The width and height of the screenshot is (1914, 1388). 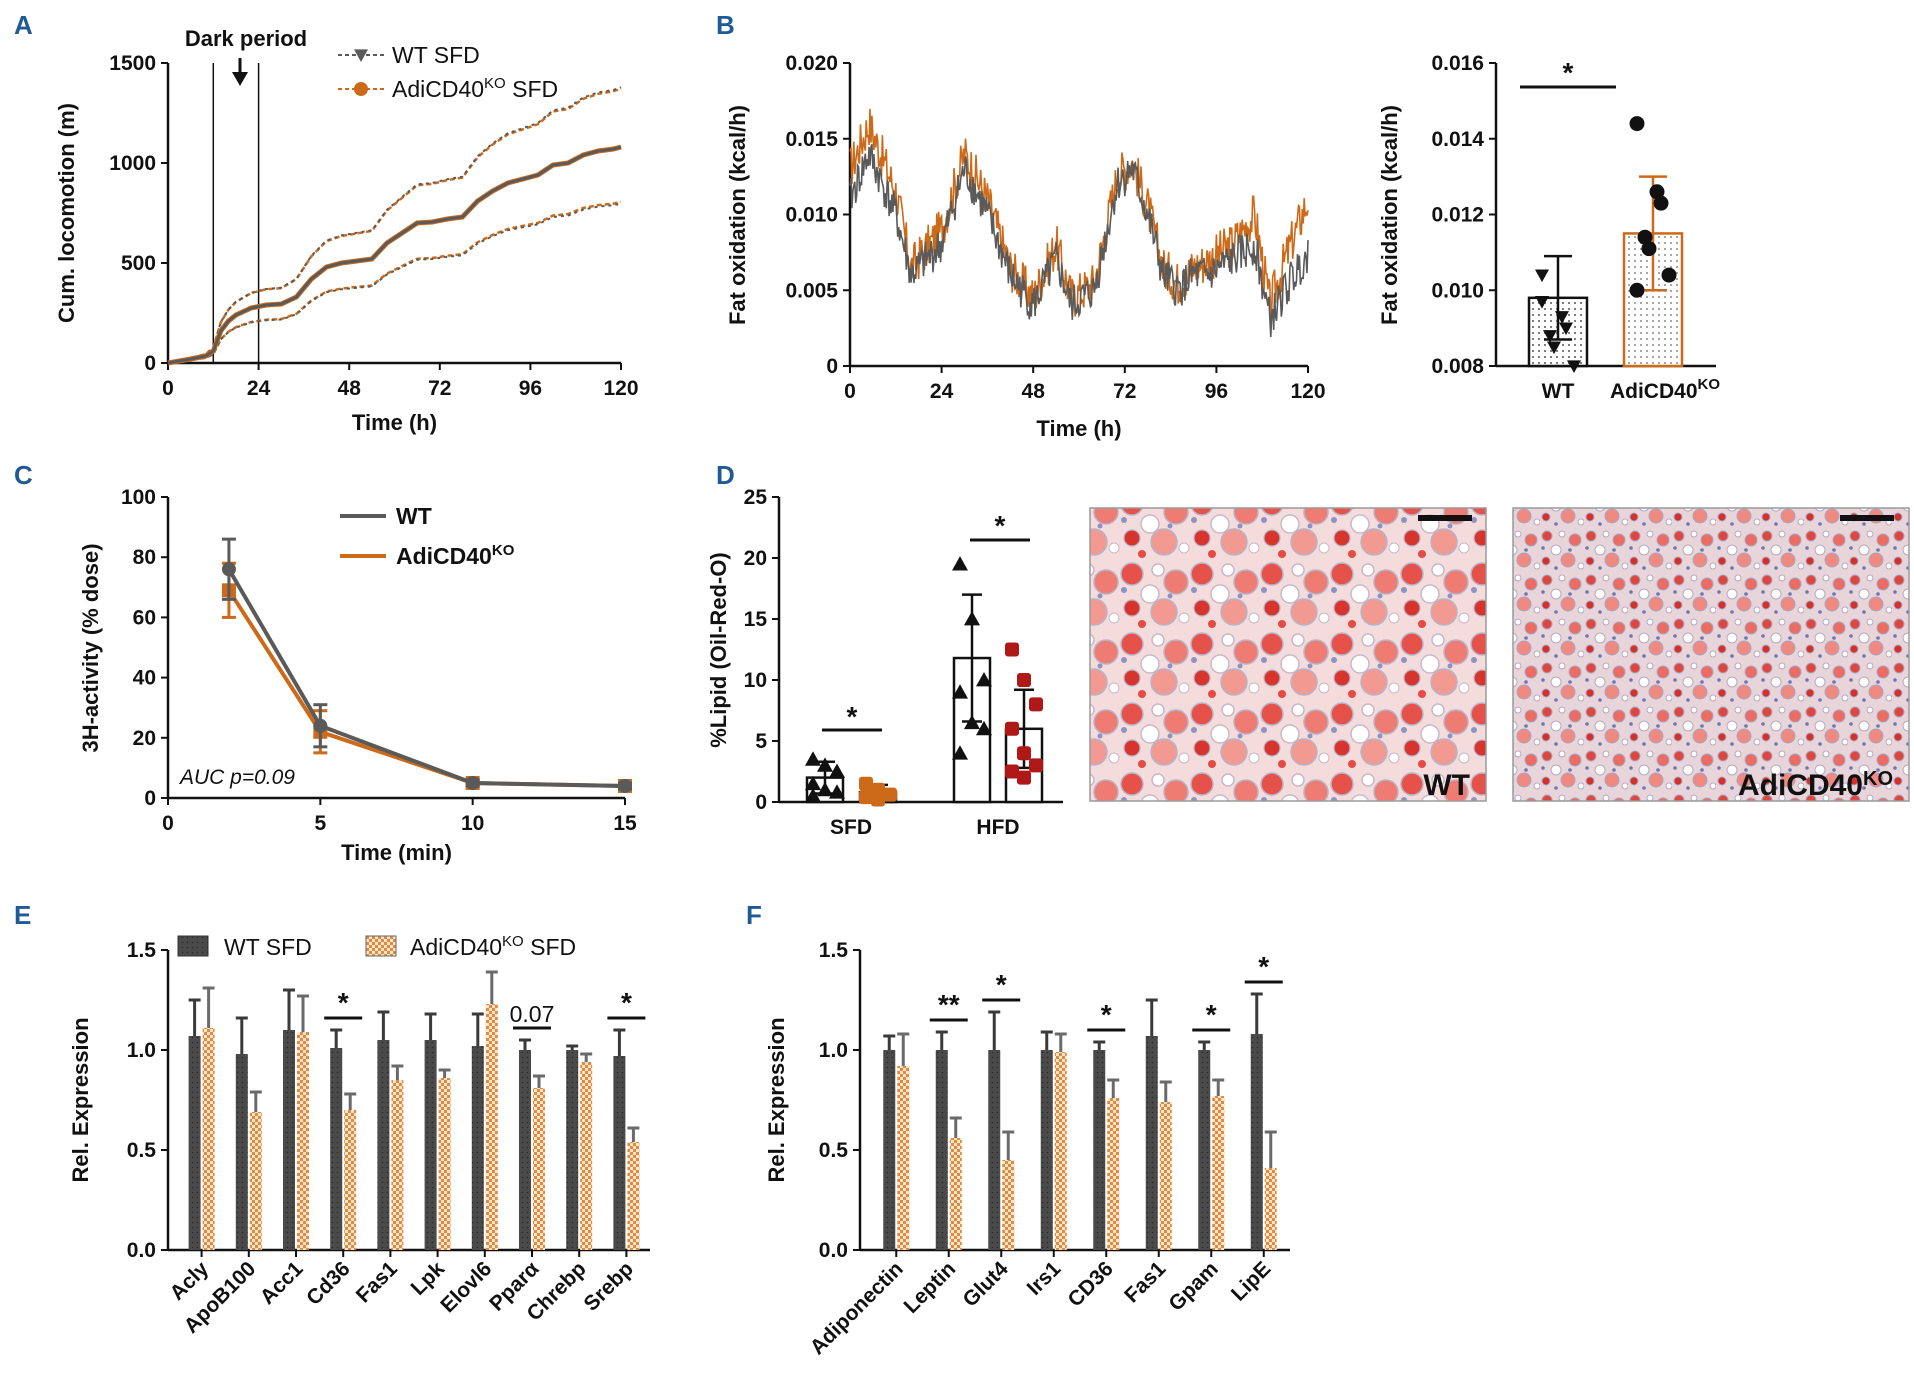 What do you see at coordinates (997, 827) in the screenshot?
I see `x-tick-label: HFD` at bounding box center [997, 827].